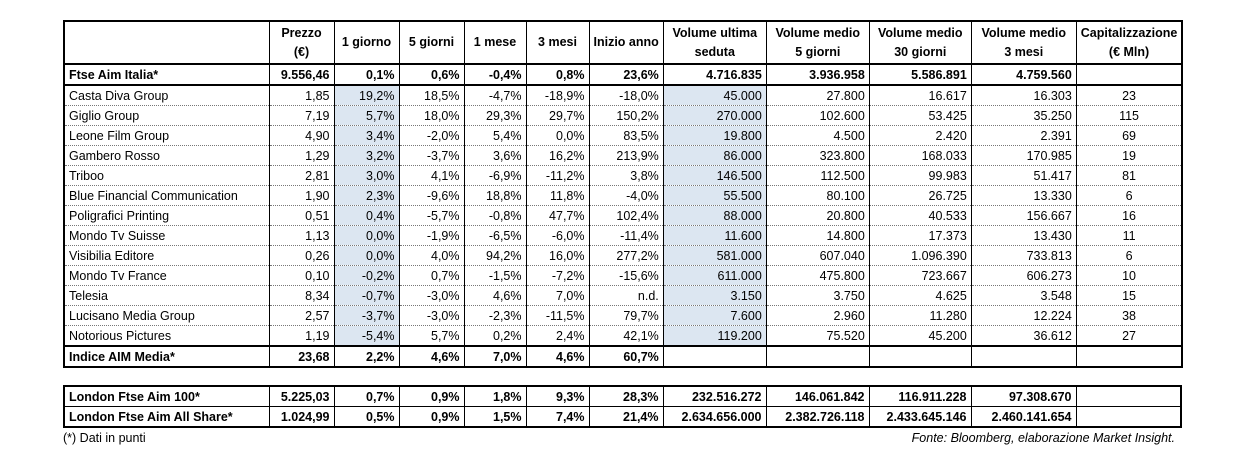 The width and height of the screenshot is (1245, 449). Describe the element at coordinates (557, 396) in the screenshot. I see `cell: 9,3%` at that location.